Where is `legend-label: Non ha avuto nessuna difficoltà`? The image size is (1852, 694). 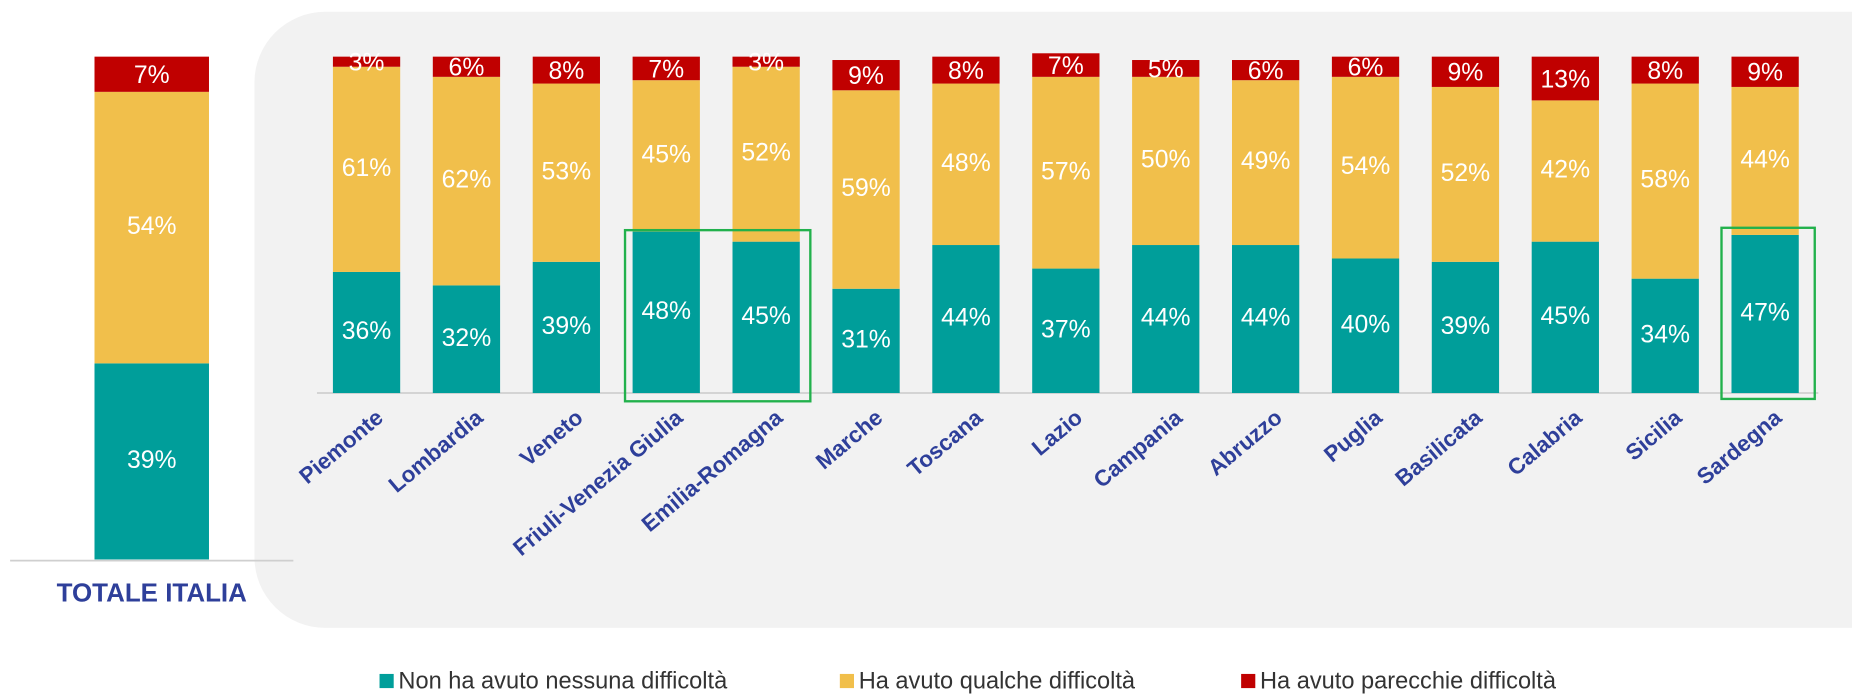
legend-label: Non ha avuto nessuna difficoltà is located at coordinates (563, 681).